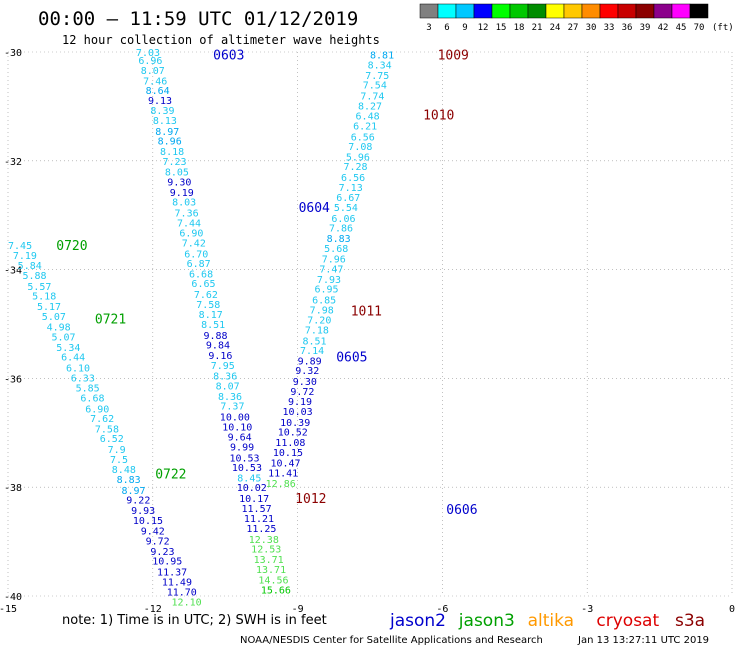 The image size is (740, 650). Describe the element at coordinates (63, 338) in the screenshot. I see `wave-height-point: 5.07` at that location.